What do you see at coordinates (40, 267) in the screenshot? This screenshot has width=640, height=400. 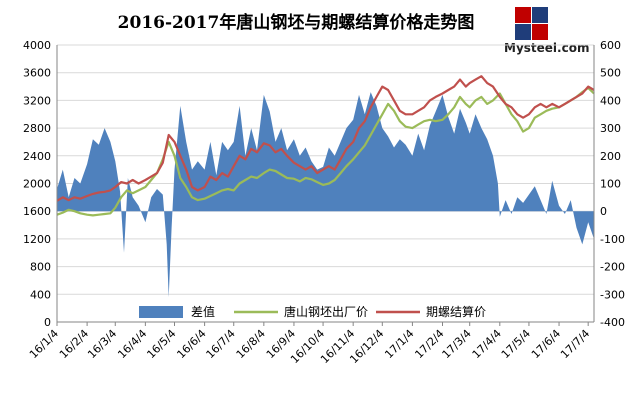 I see `y-left-tick-800: 800` at bounding box center [40, 267].